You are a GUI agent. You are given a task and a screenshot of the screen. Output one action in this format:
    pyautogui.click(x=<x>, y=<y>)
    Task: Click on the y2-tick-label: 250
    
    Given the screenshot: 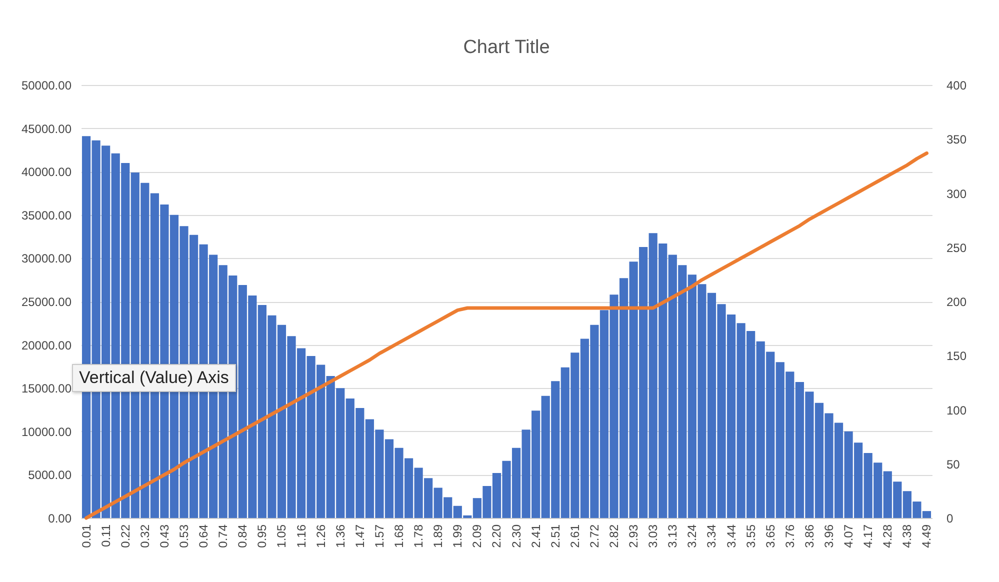 What is the action you would take?
    pyautogui.click(x=956, y=247)
    